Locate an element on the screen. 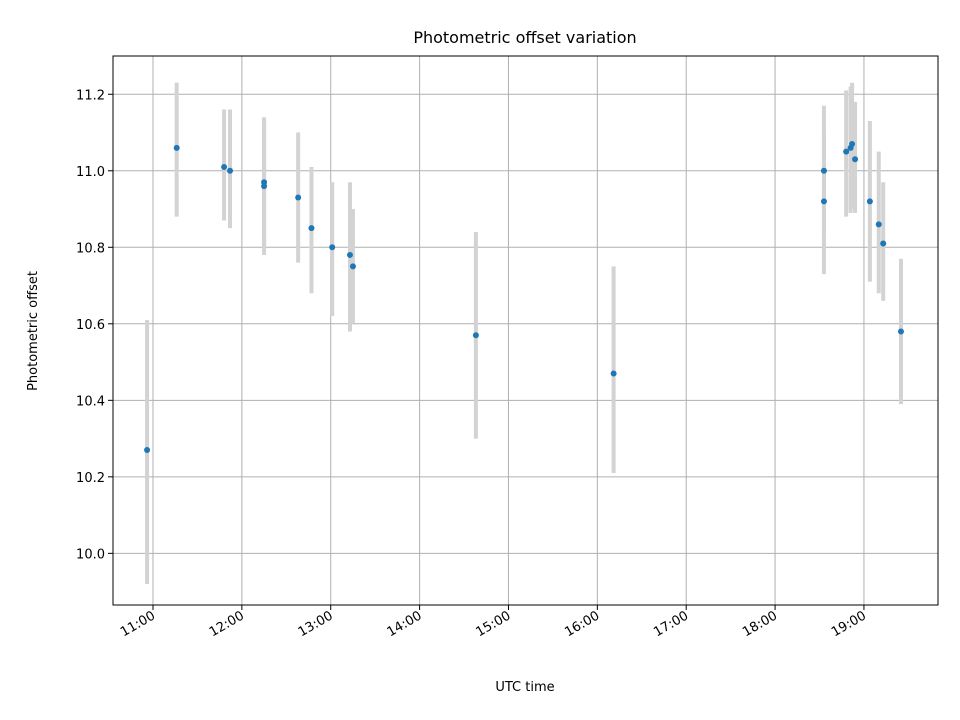 The image size is (960, 720). y-tick-label: 10.8 is located at coordinates (90, 248).